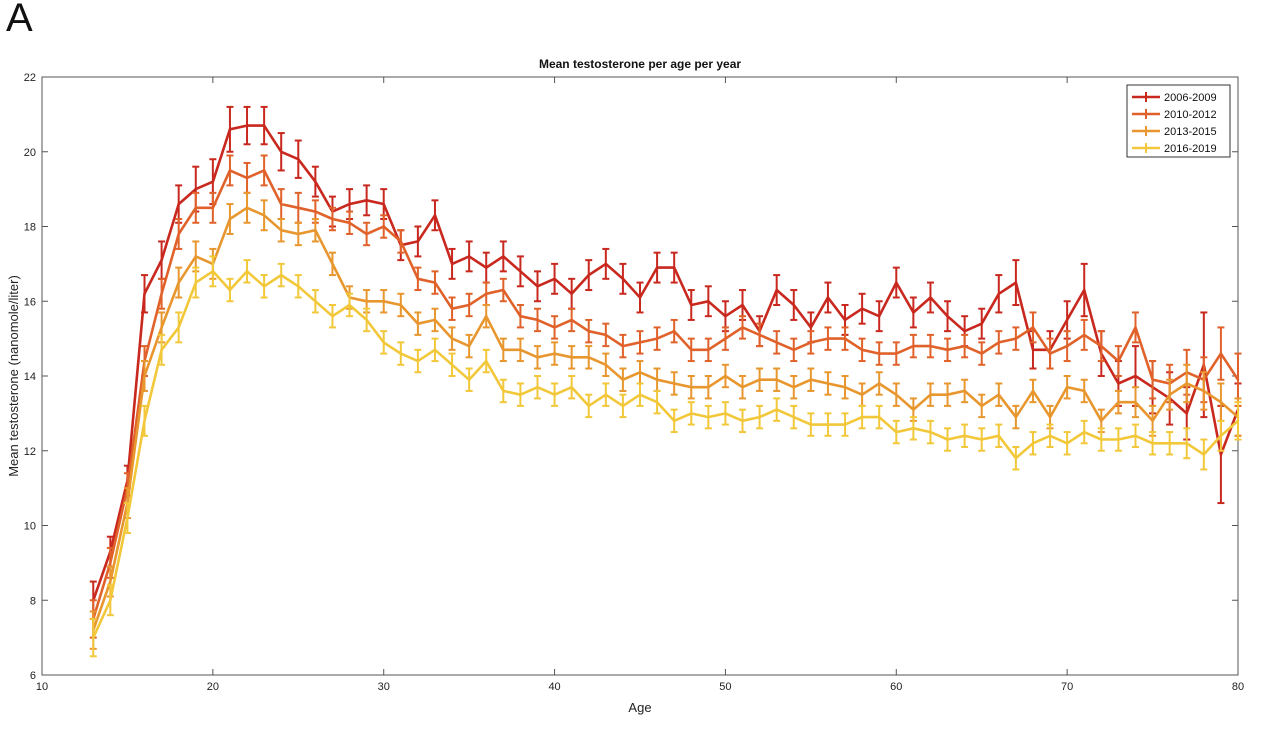 Image resolution: width=1276 pixels, height=750 pixels. I want to click on x-tick-label: 80, so click(1238, 687).